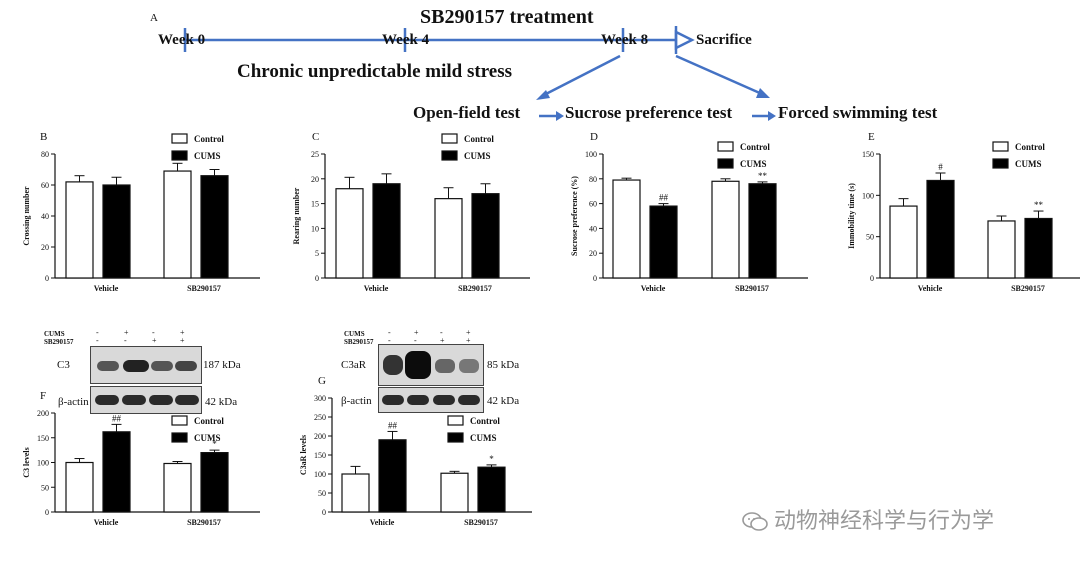 The width and height of the screenshot is (1080, 565). What do you see at coordinates (317, 253) in the screenshot?
I see `y-tick-label-c: 5` at bounding box center [317, 253].